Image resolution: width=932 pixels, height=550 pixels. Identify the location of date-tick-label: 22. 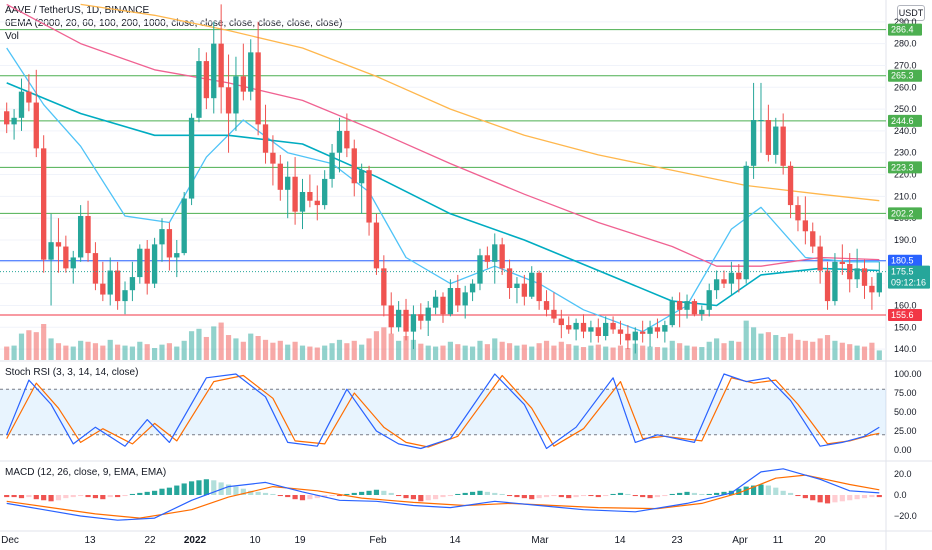
(150, 540).